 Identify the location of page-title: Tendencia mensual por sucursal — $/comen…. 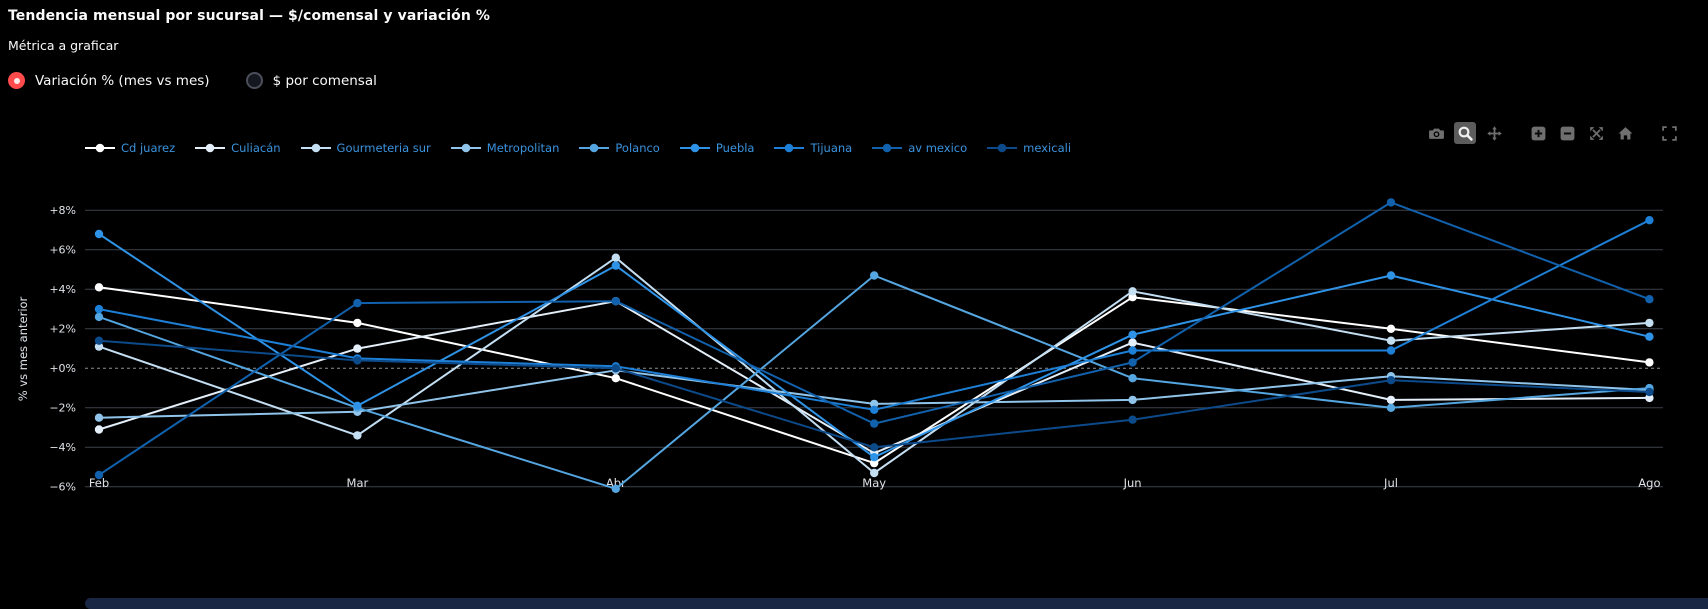
(249, 16).